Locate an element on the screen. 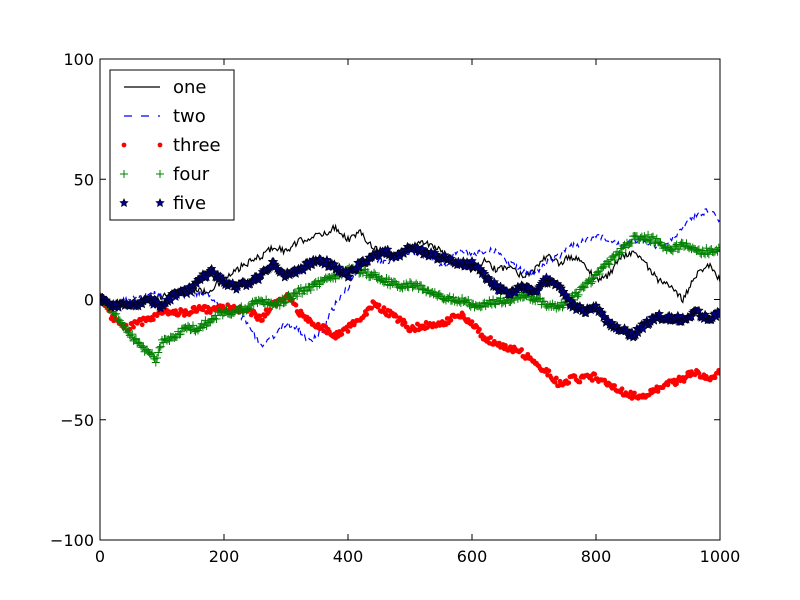 Image resolution: width=800 pixels, height=600 pixels. legend-item-three: three is located at coordinates (171, 145).